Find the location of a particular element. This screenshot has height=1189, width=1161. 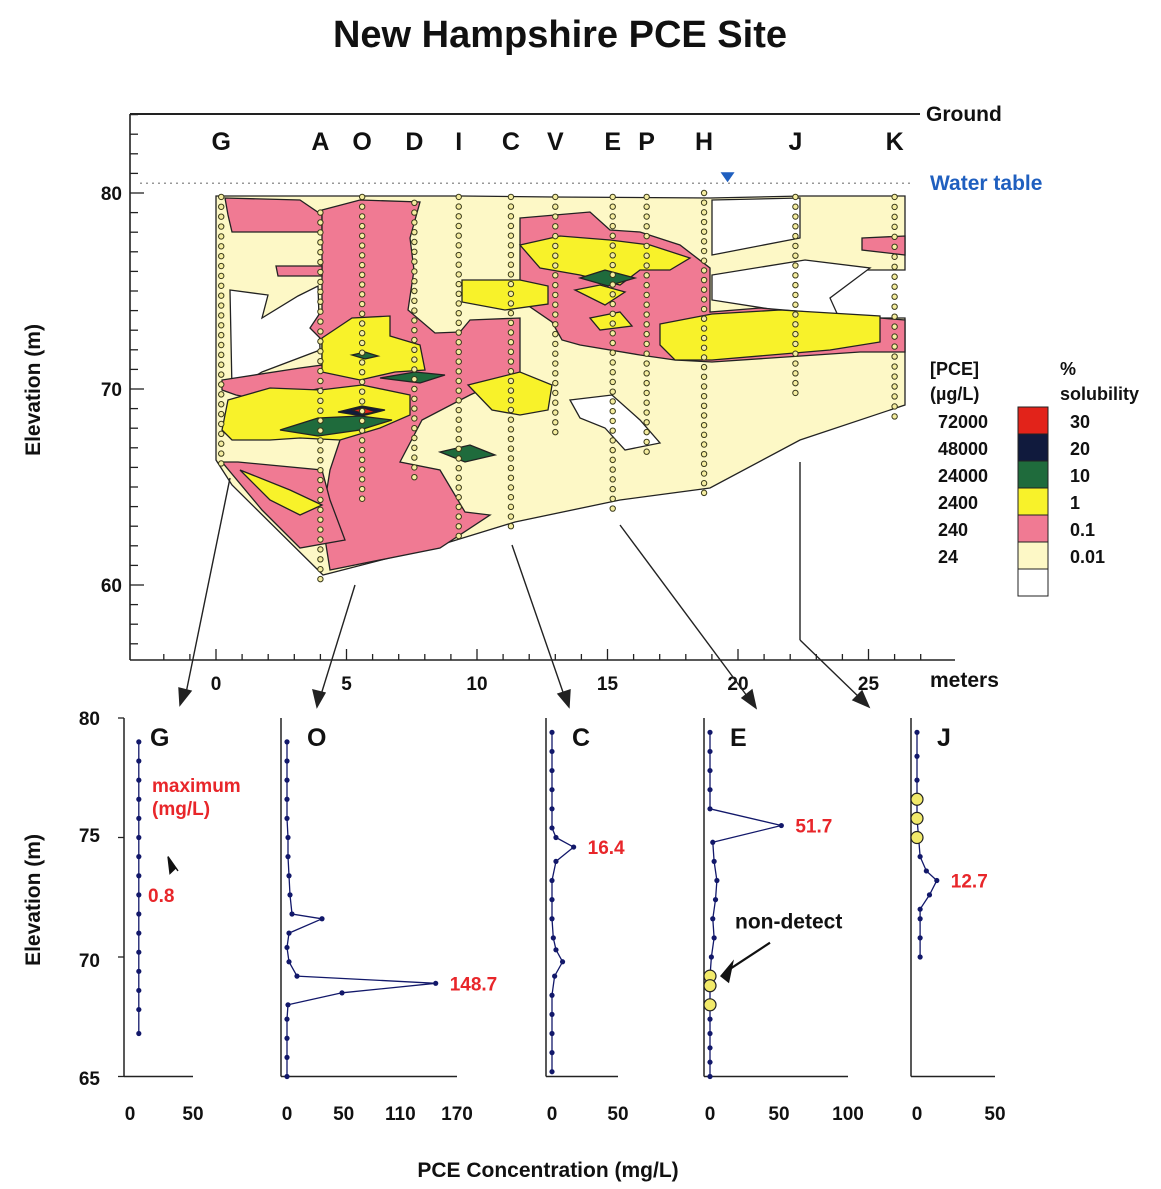

top-y-tick-label-80: 80 is located at coordinates (111, 194).